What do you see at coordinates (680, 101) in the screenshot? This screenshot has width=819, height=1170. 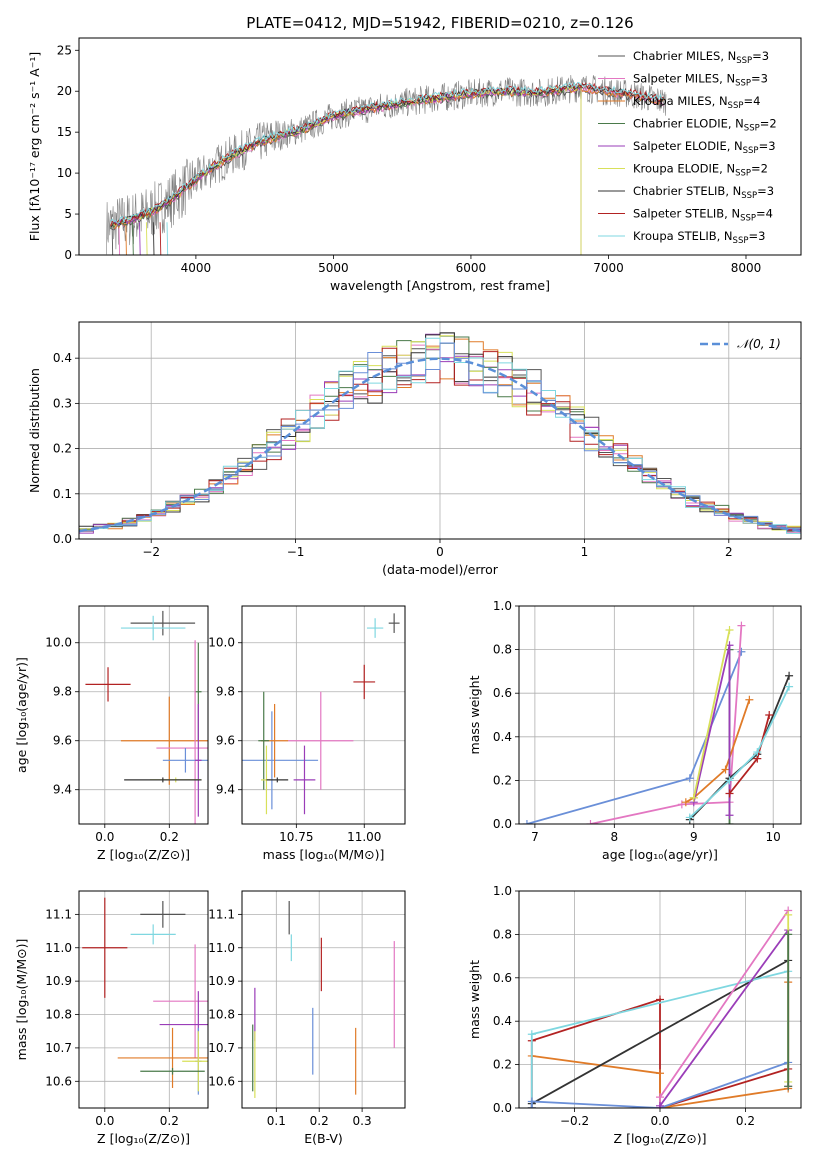 I see `legend-name: Kroupa MILES, N` at bounding box center [680, 101].